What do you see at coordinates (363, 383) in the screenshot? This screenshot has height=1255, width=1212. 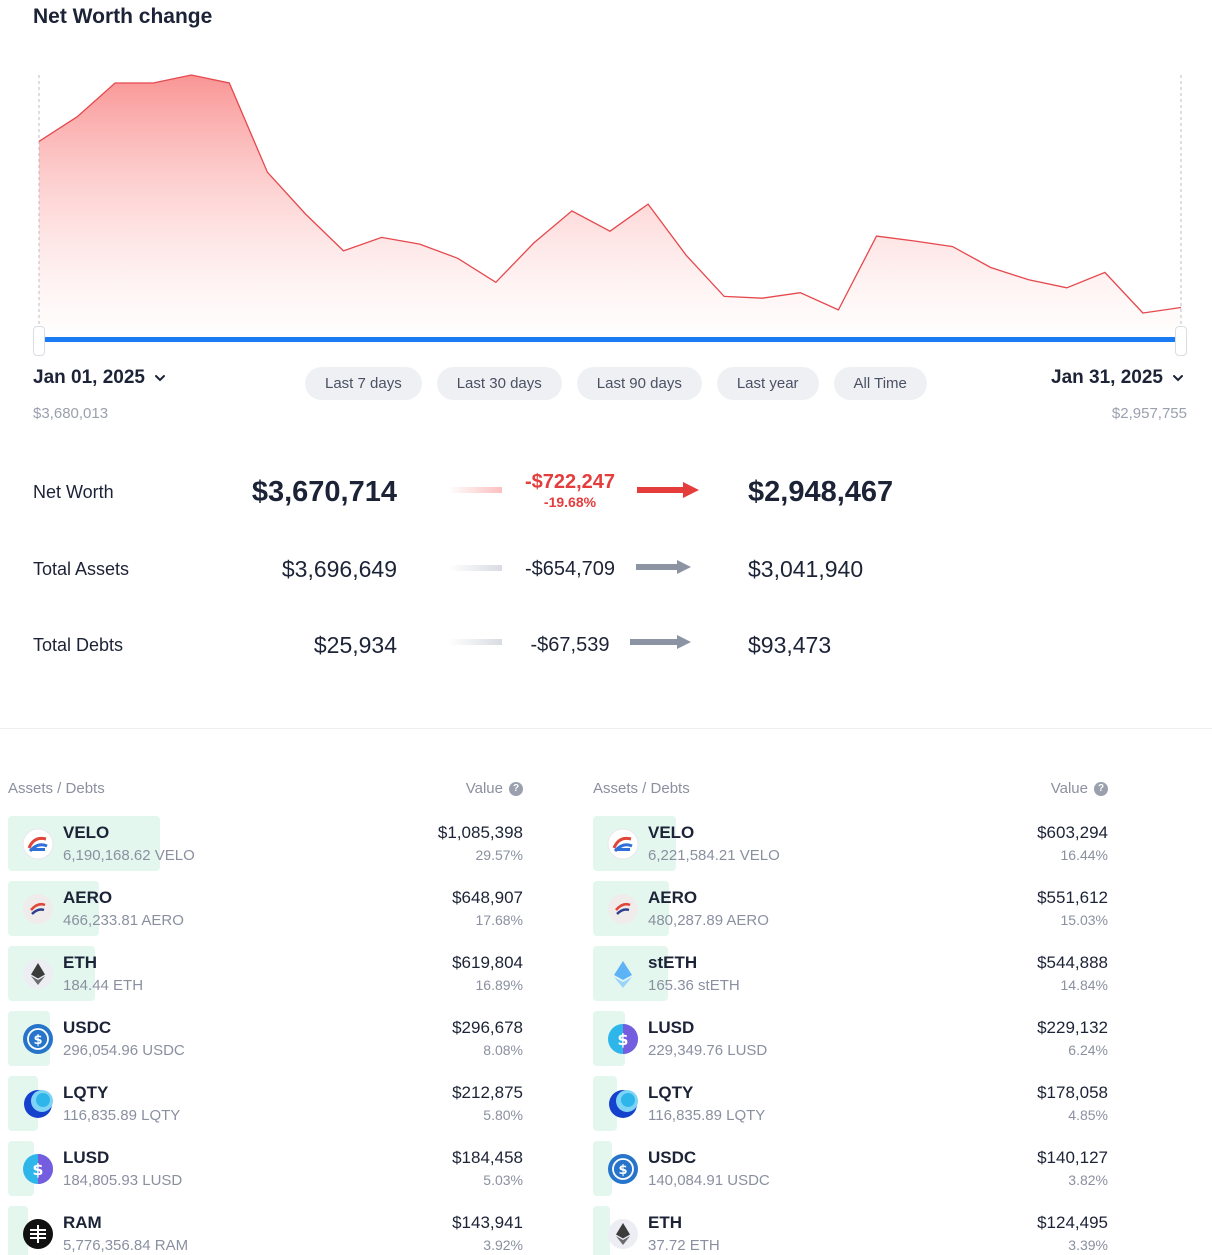 I see `range-last-7-days: Last 7 days` at bounding box center [363, 383].